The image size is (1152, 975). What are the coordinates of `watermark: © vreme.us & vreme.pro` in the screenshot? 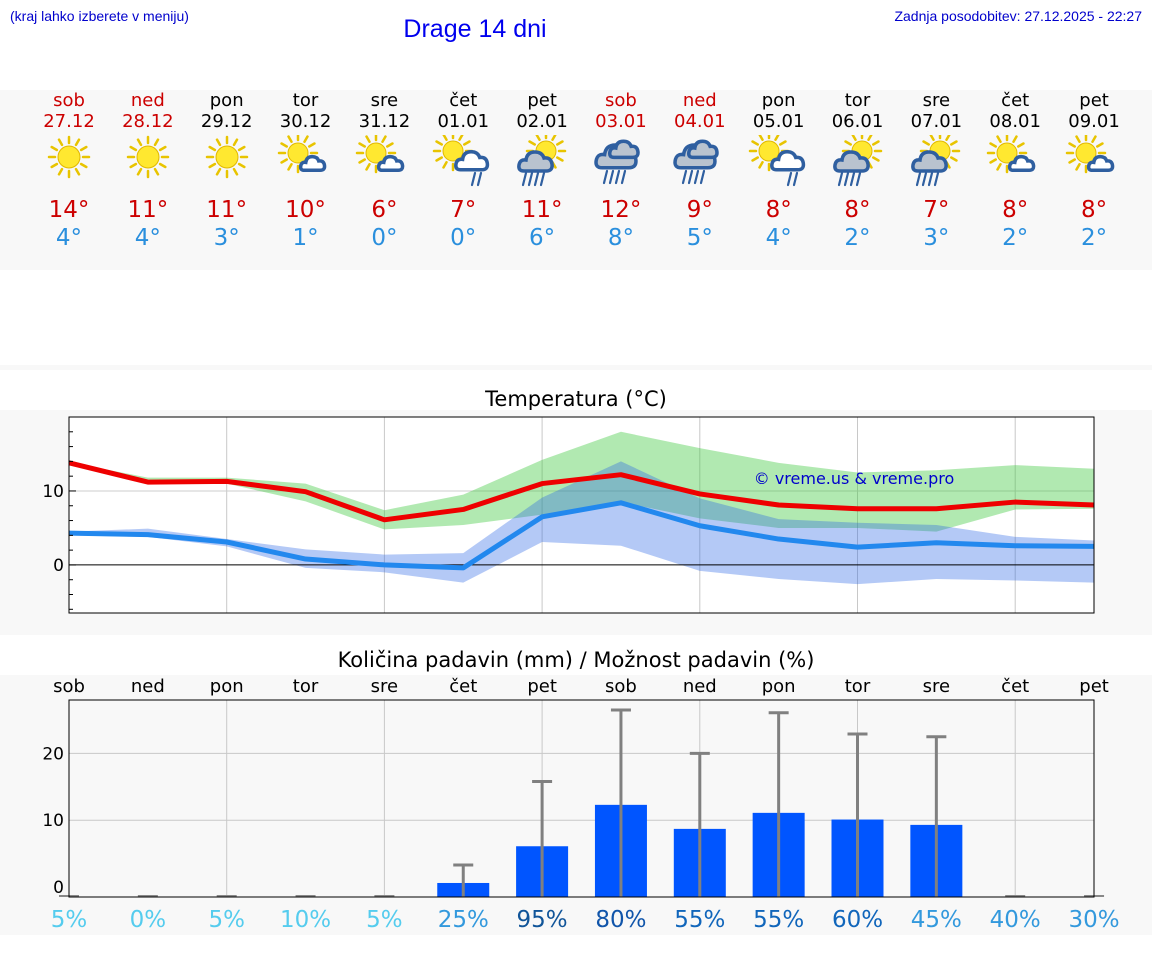 It's located at (854, 478).